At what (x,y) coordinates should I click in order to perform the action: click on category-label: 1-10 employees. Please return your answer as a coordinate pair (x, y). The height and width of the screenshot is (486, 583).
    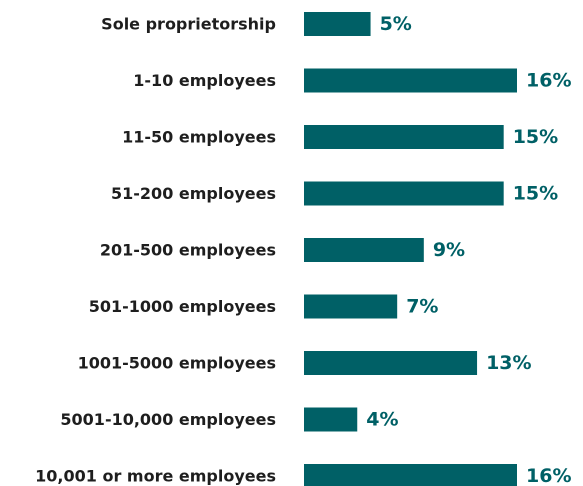
    Looking at the image, I should click on (204, 80).